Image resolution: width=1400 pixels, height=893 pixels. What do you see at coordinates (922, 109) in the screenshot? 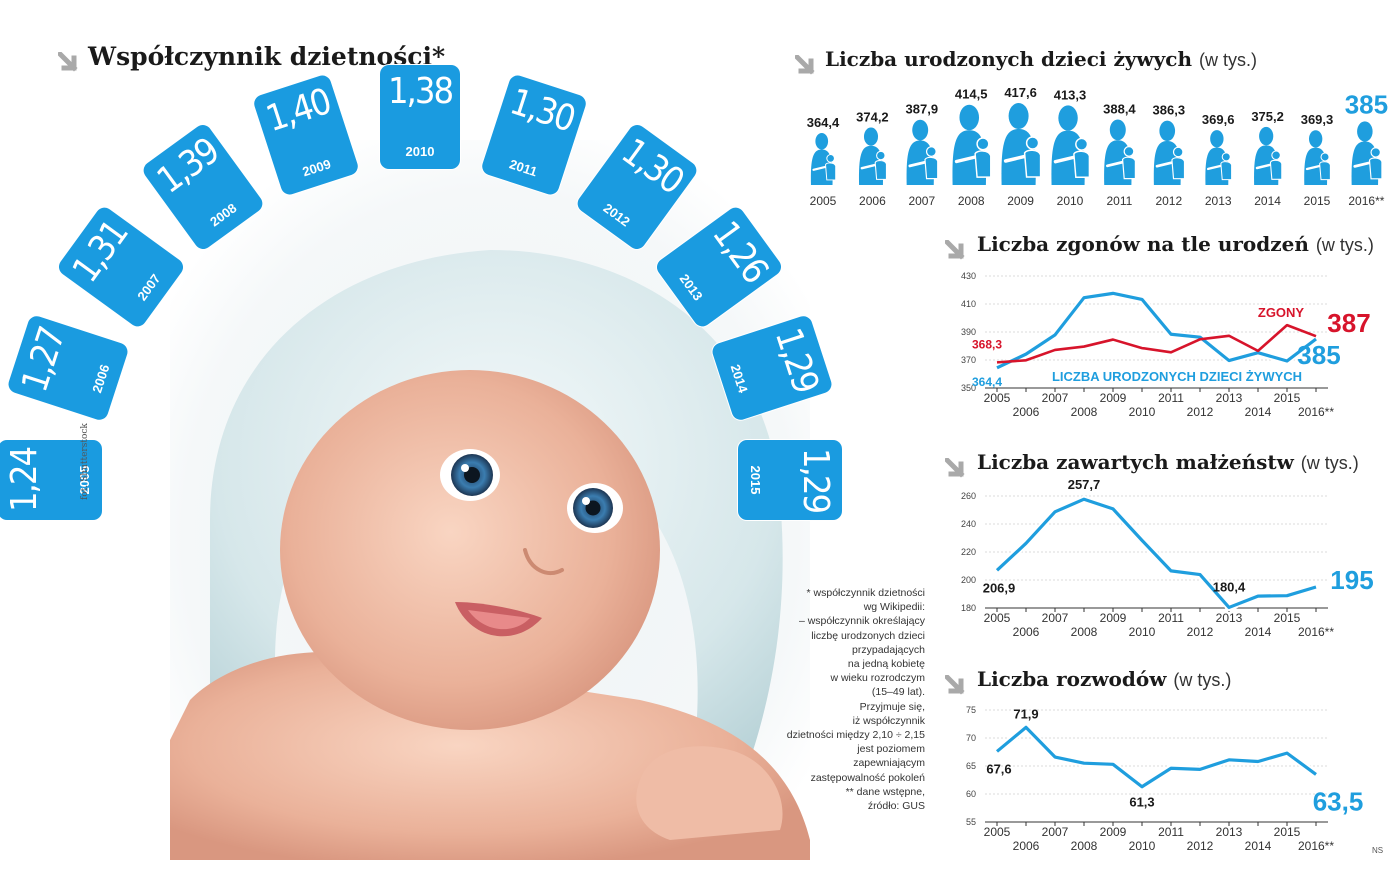
I see `births-value-label: 387,9` at bounding box center [922, 109].